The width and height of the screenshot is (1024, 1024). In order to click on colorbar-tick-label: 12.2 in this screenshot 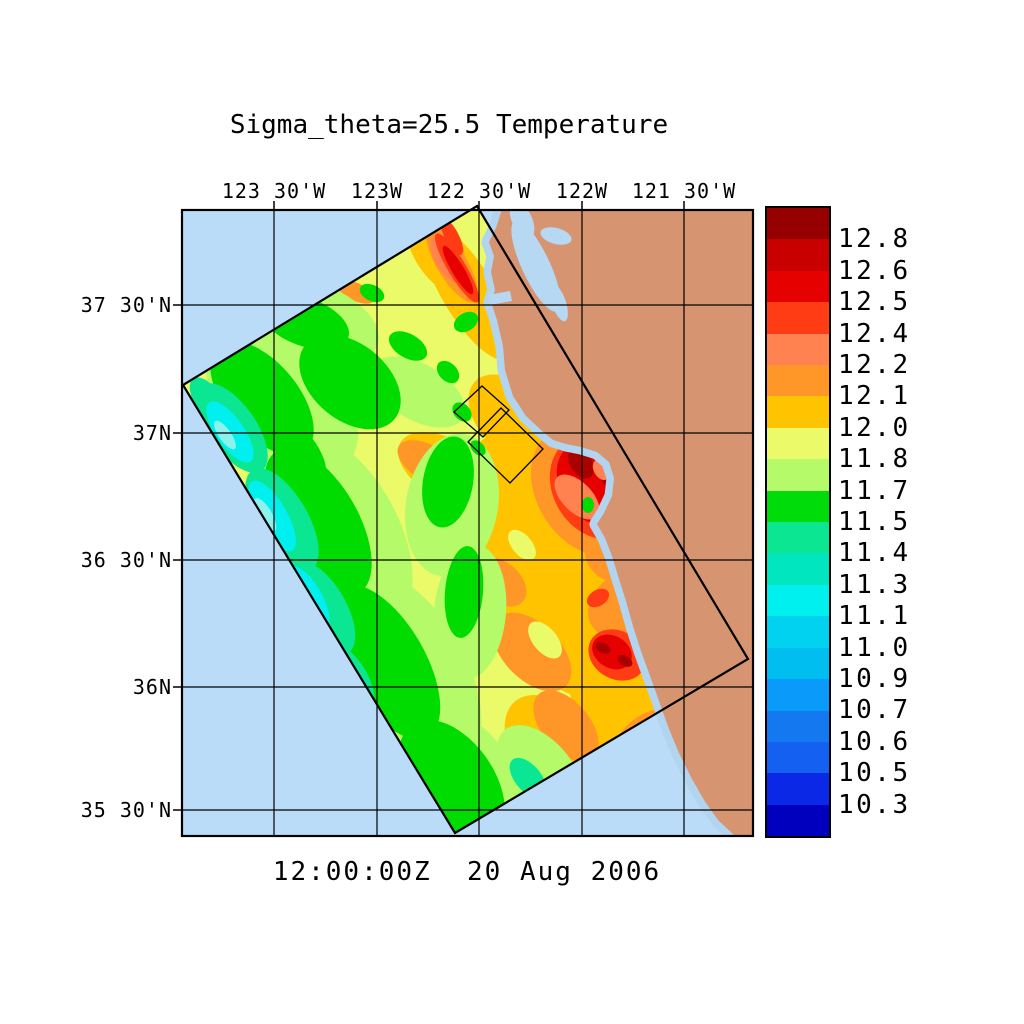, I will do `click(874, 365)`.